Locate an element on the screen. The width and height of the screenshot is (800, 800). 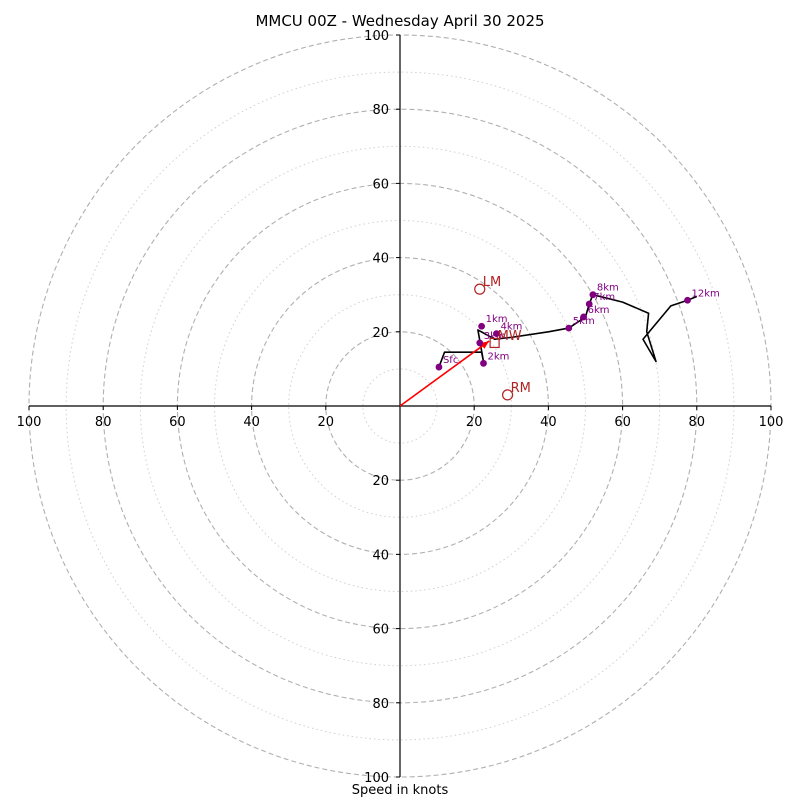
height-point-label: 6km is located at coordinates (599, 310).